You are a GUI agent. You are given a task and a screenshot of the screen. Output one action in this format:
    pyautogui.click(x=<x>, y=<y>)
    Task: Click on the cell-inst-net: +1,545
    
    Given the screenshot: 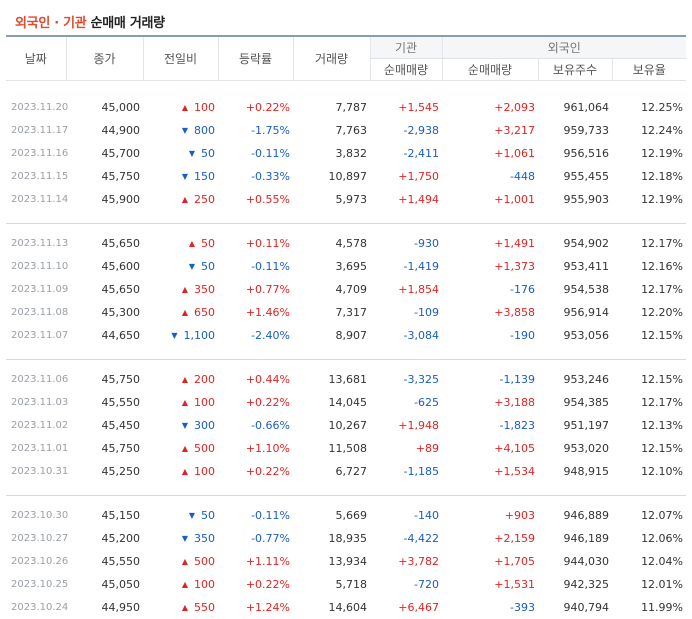 What is the action you would take?
    pyautogui.click(x=406, y=107)
    